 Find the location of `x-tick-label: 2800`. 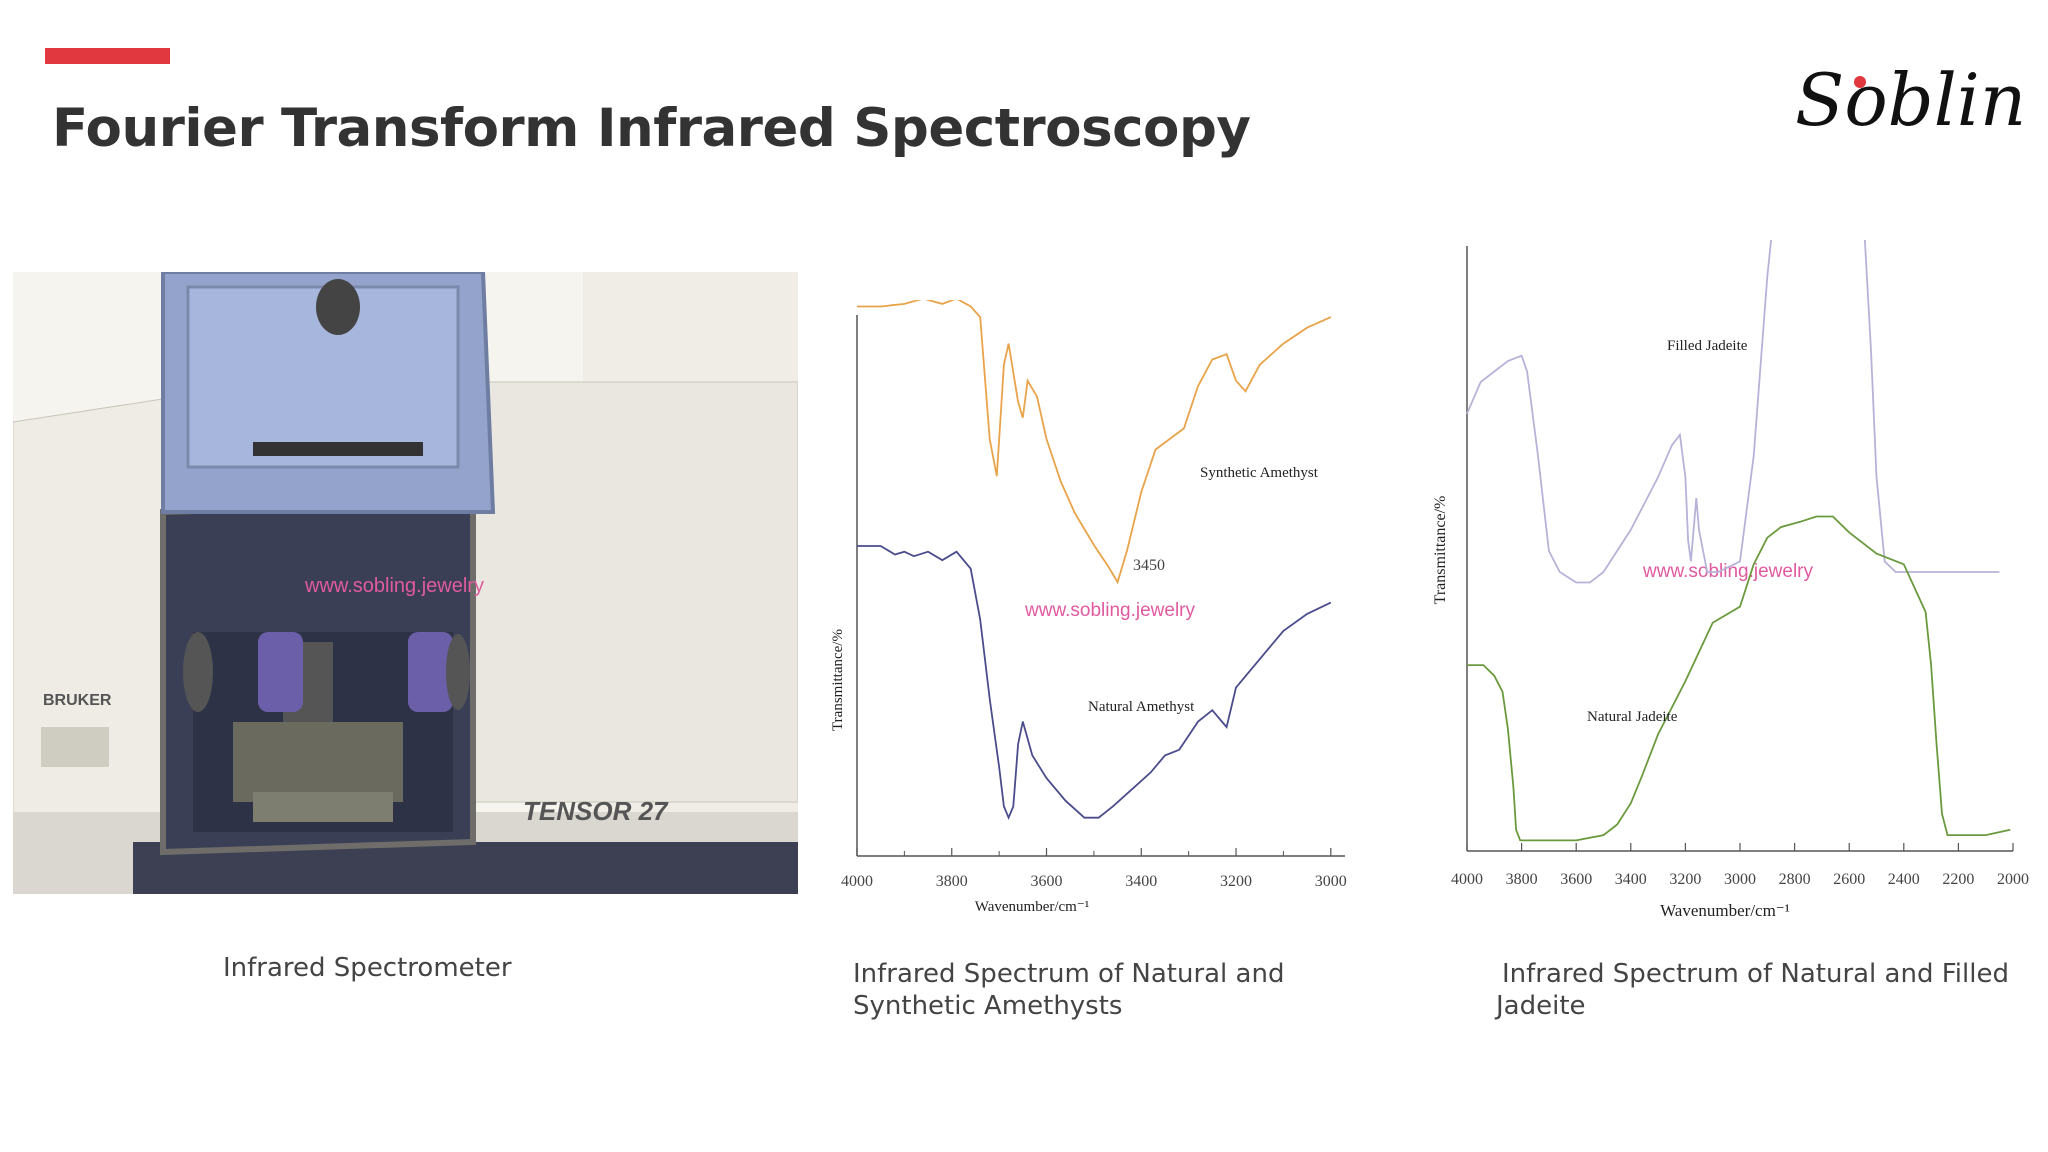

x-tick-label: 2800 is located at coordinates (1795, 879).